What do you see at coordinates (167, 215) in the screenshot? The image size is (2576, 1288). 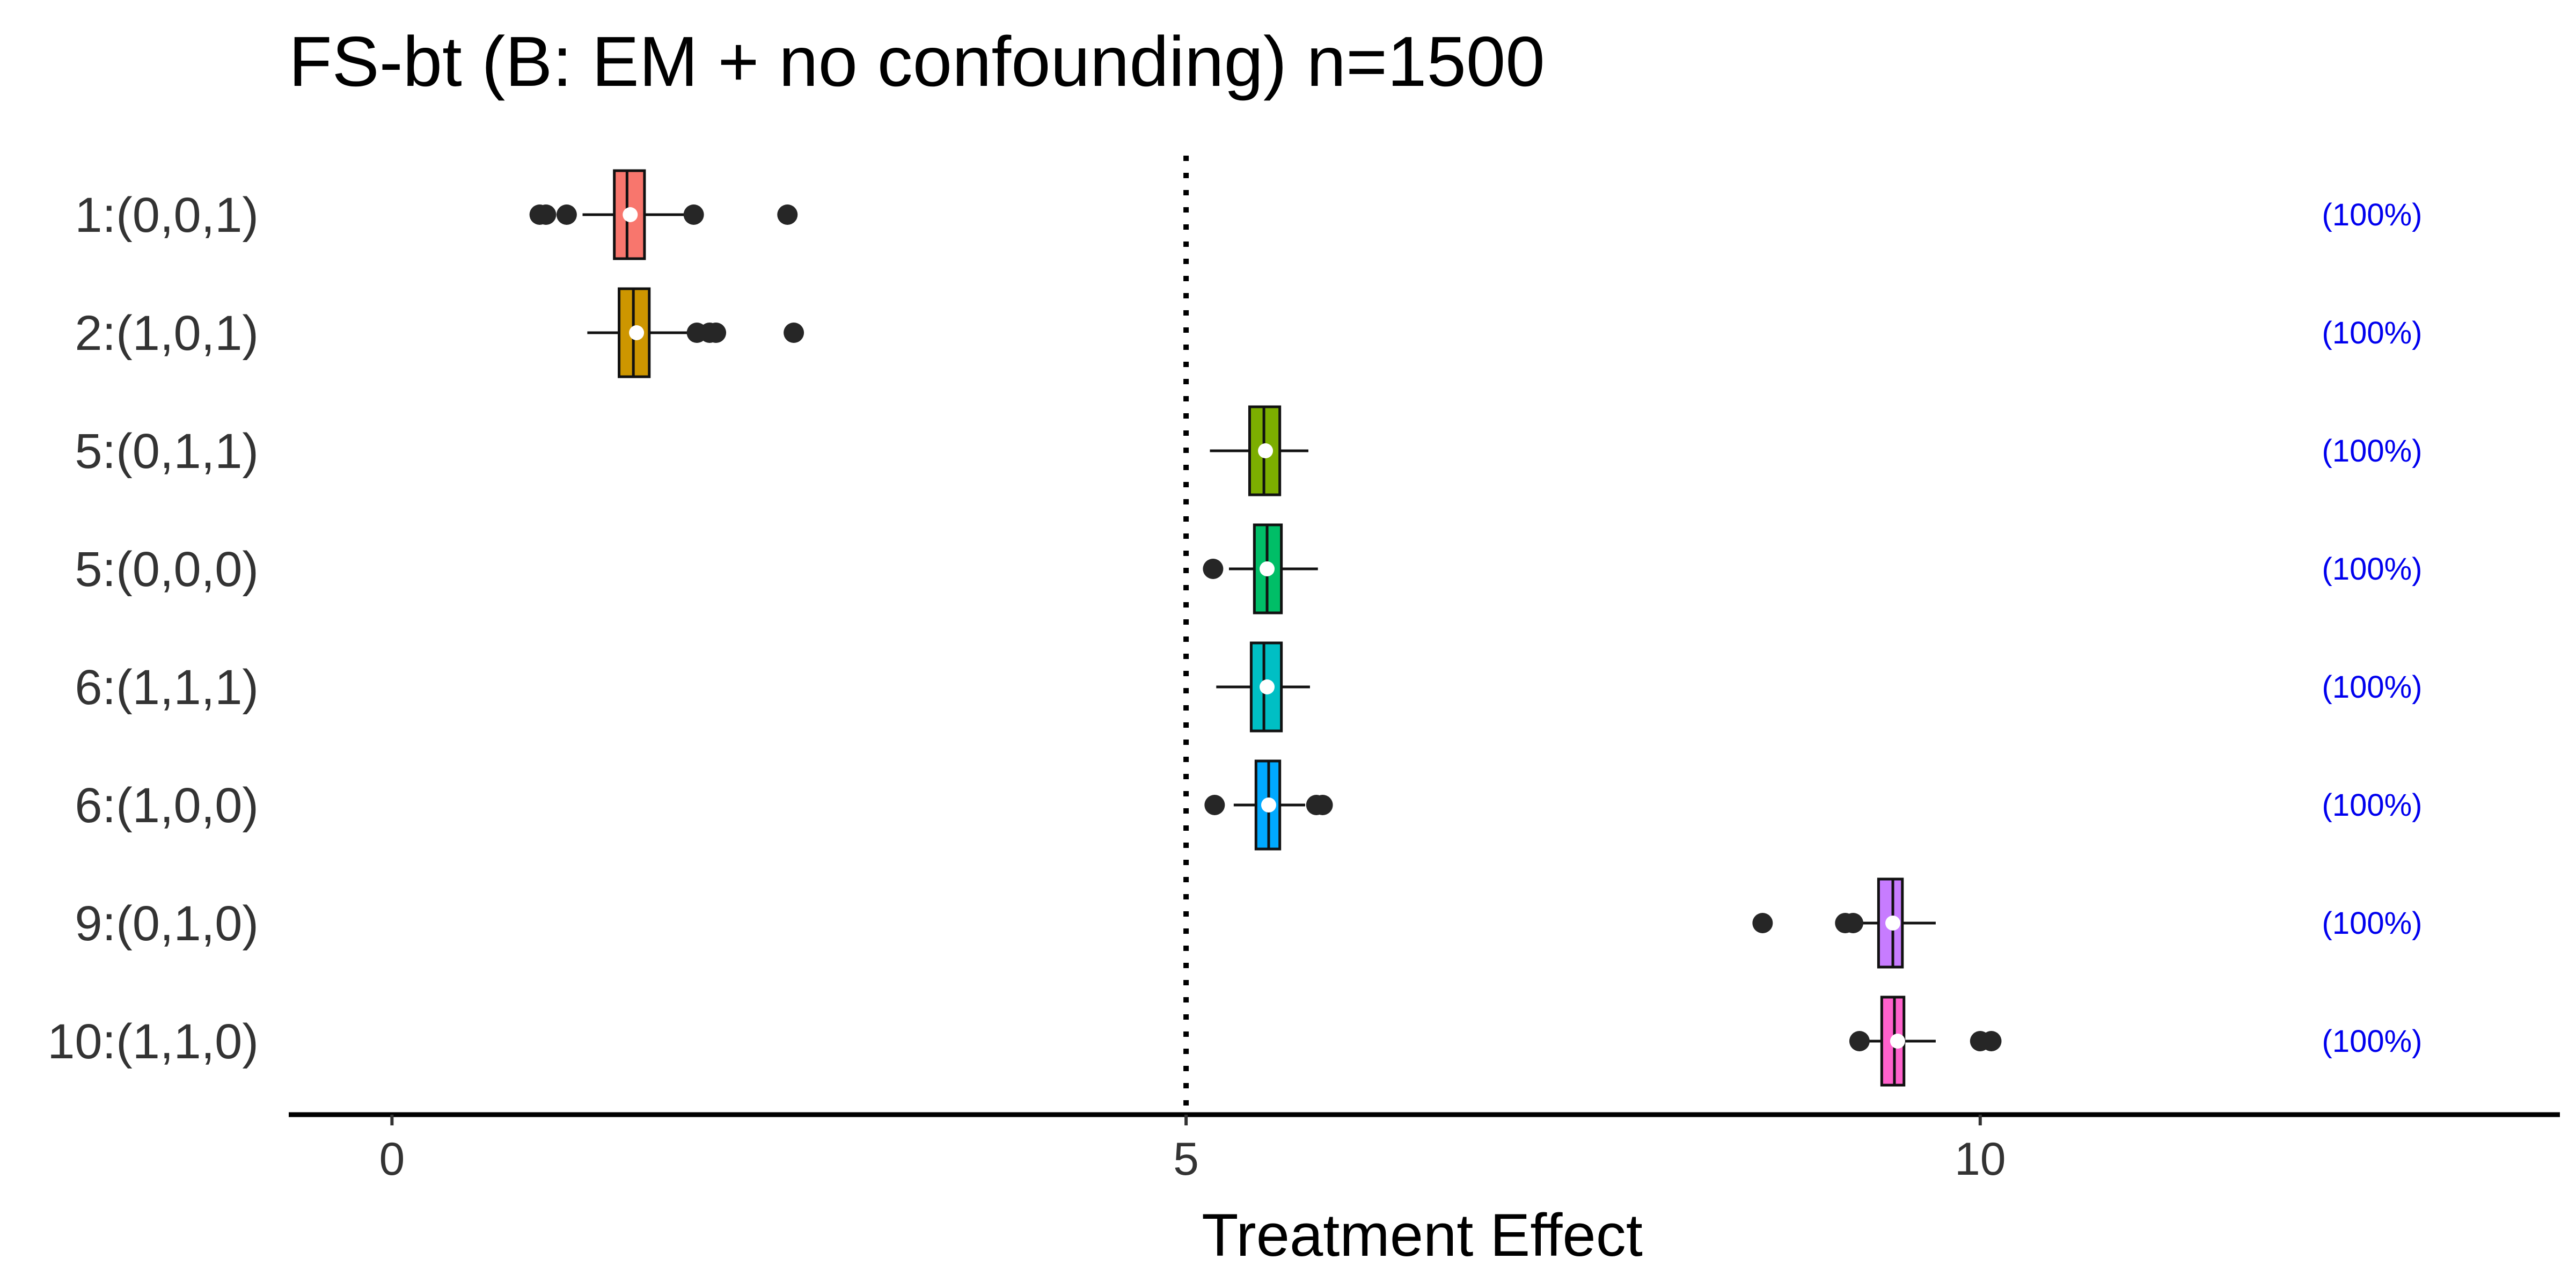 I see `category-label: 1:(0,0,1)` at bounding box center [167, 215].